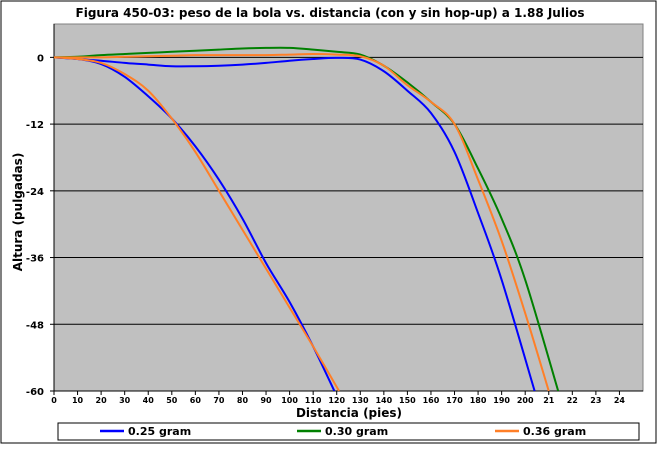  I want to click on legend: 0.25 gram 0.30 gram 0.36 gram, so click(348, 431).